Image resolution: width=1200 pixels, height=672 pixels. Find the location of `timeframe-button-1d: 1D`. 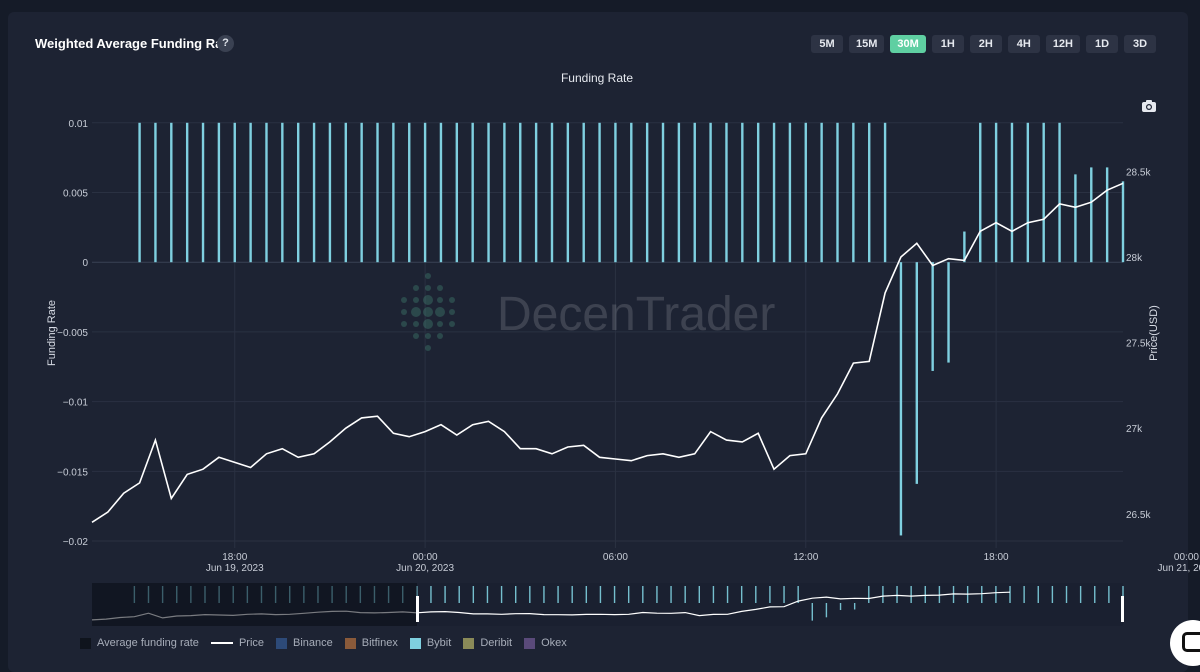

timeframe-button-1d: 1D is located at coordinates (1102, 44).